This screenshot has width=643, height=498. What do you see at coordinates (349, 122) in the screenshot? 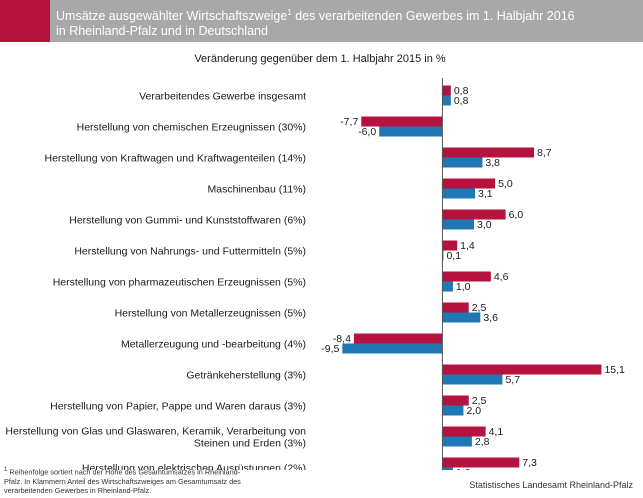
I see `data-label: -7,7` at bounding box center [349, 122].